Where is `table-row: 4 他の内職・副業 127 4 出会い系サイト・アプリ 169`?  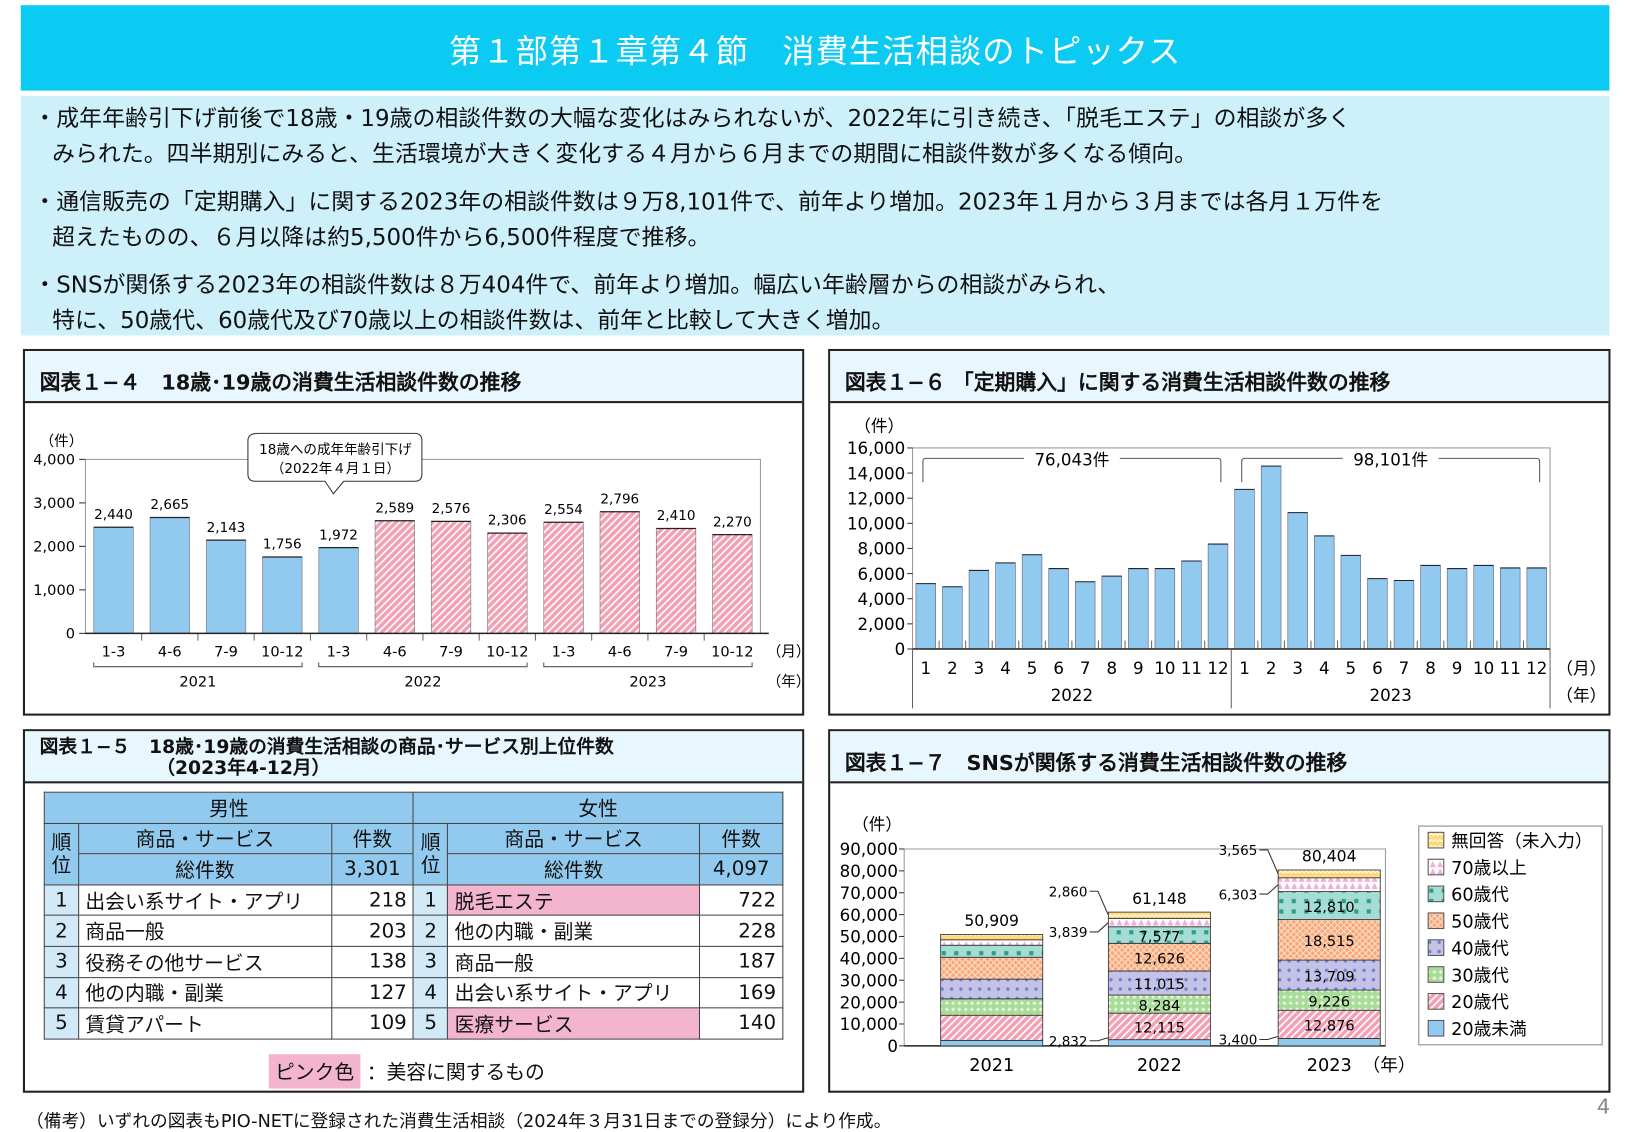
table-row: 4 他の内職・副業 127 4 出会い系サイト・アプリ 169 is located at coordinates (413, 992).